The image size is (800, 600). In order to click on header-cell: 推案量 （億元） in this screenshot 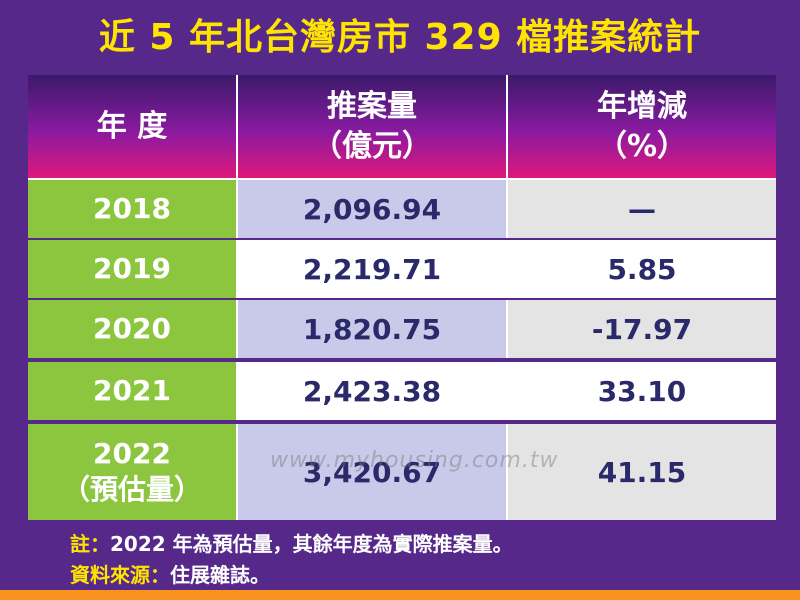, I will do `click(372, 126)`.